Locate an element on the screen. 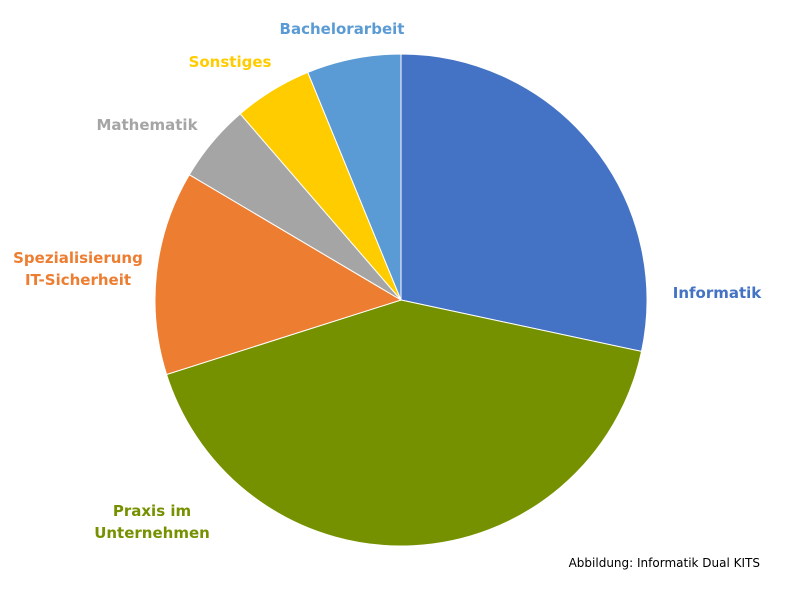  slice-label-spezialisierung: Spezialisierung IT-Sicherheit is located at coordinates (78, 269).